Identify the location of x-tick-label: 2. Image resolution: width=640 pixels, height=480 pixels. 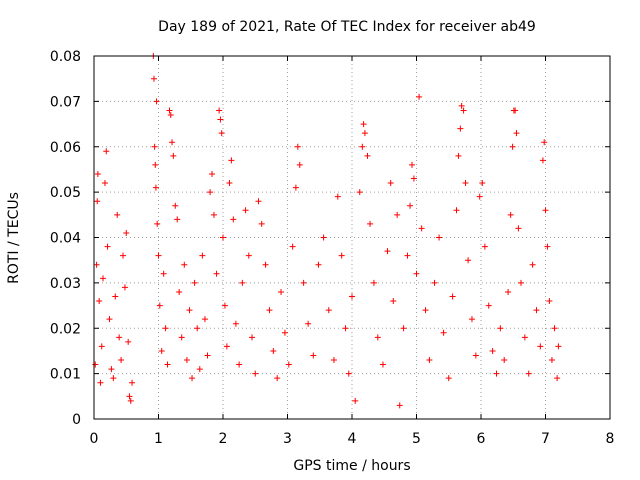
(223, 439).